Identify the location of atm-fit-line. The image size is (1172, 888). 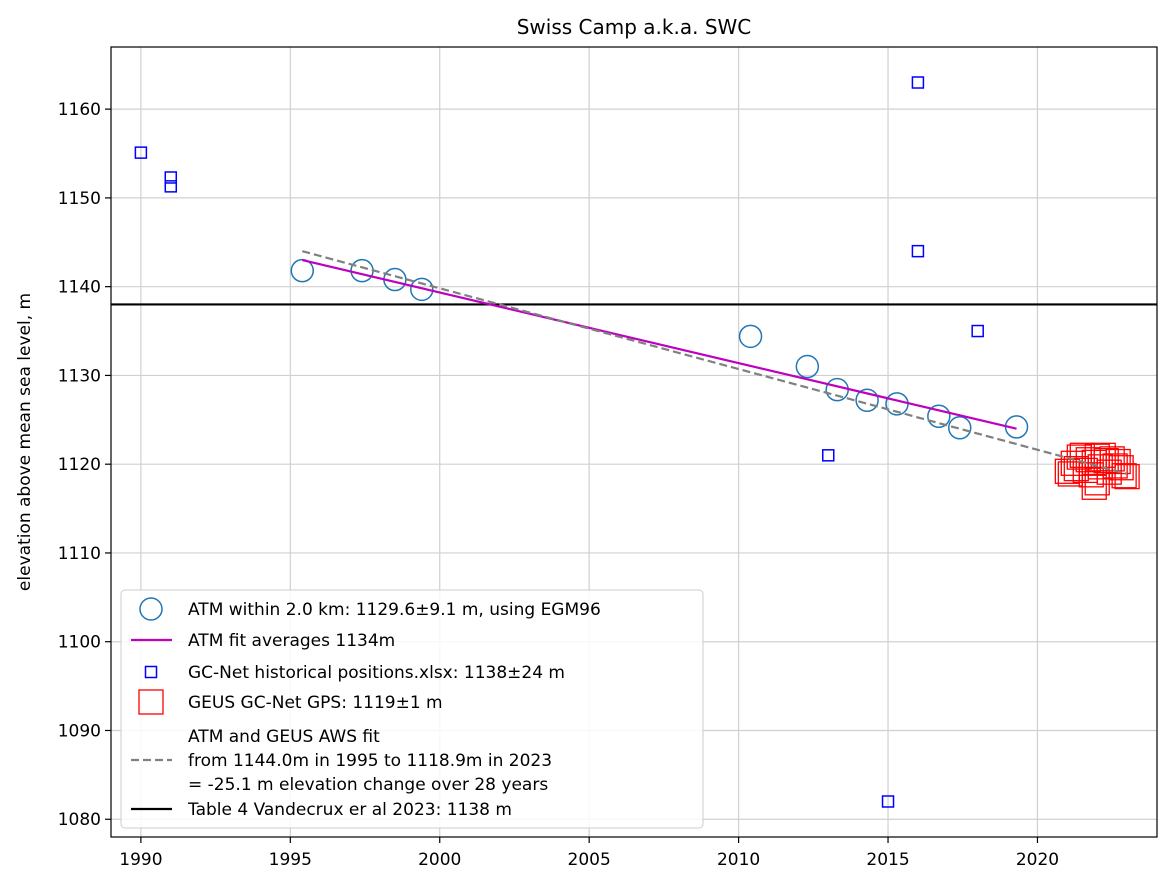
(659, 344).